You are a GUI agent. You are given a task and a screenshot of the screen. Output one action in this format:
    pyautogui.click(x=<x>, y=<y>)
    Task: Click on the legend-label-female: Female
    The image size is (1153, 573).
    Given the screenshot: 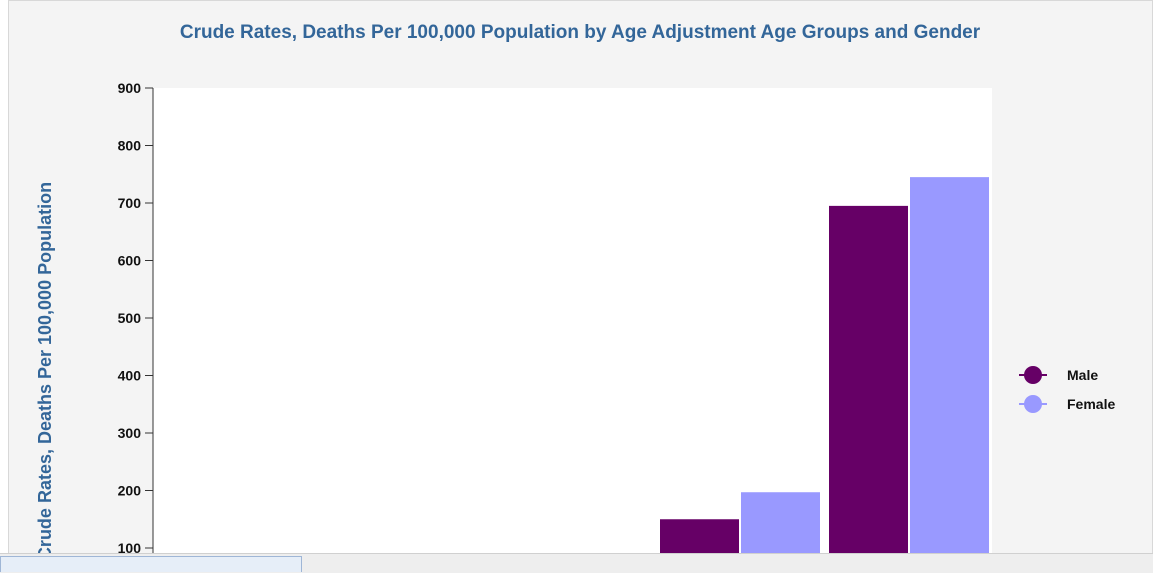 What is the action you would take?
    pyautogui.click(x=1091, y=404)
    